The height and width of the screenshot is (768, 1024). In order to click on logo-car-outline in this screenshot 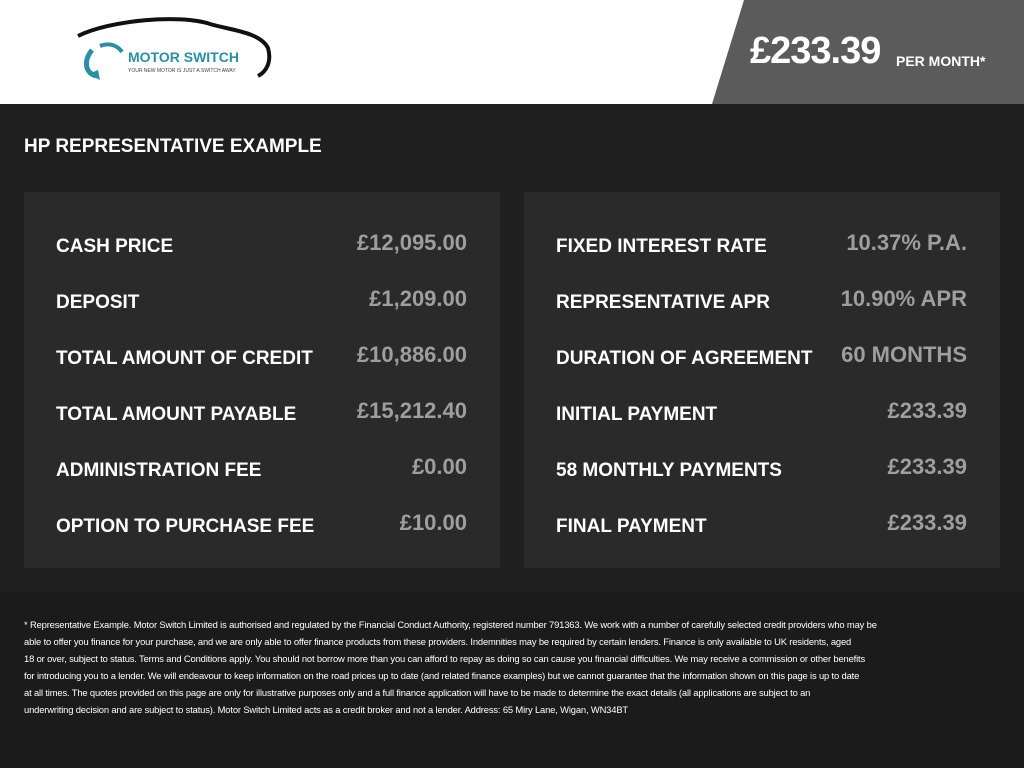, I will do `click(174, 47)`.